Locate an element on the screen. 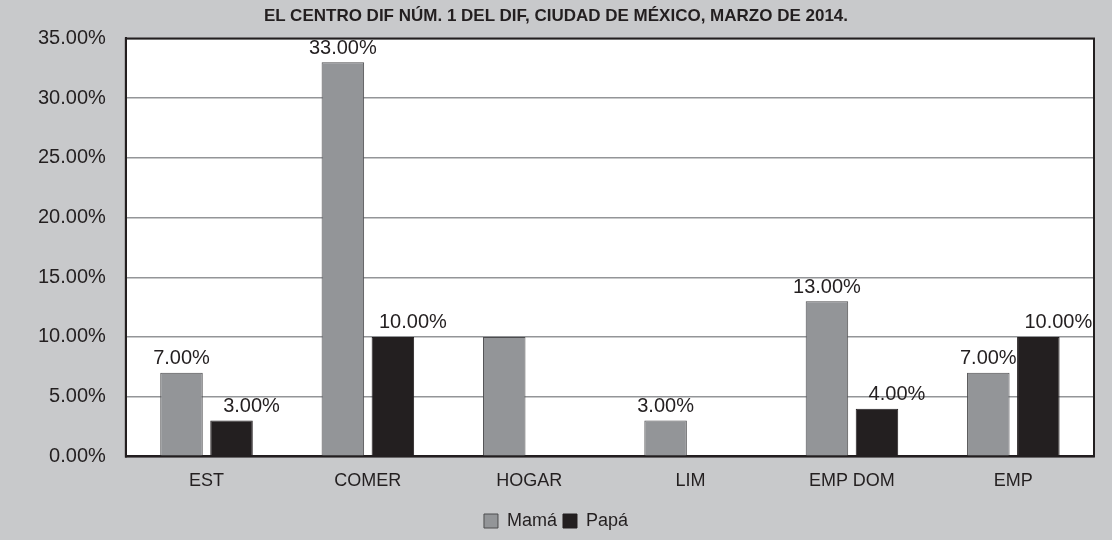 The height and width of the screenshot is (540, 1112). data-label: 33.00% is located at coordinates (342, 46).